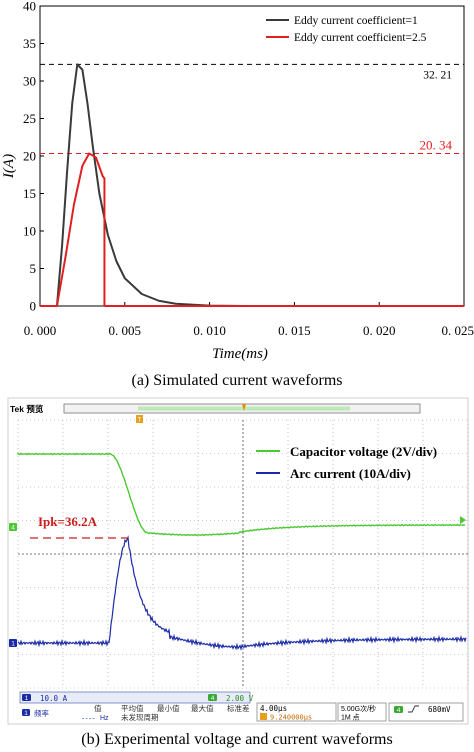  I want to click on y-axis-label: I(A), so click(9, 166).